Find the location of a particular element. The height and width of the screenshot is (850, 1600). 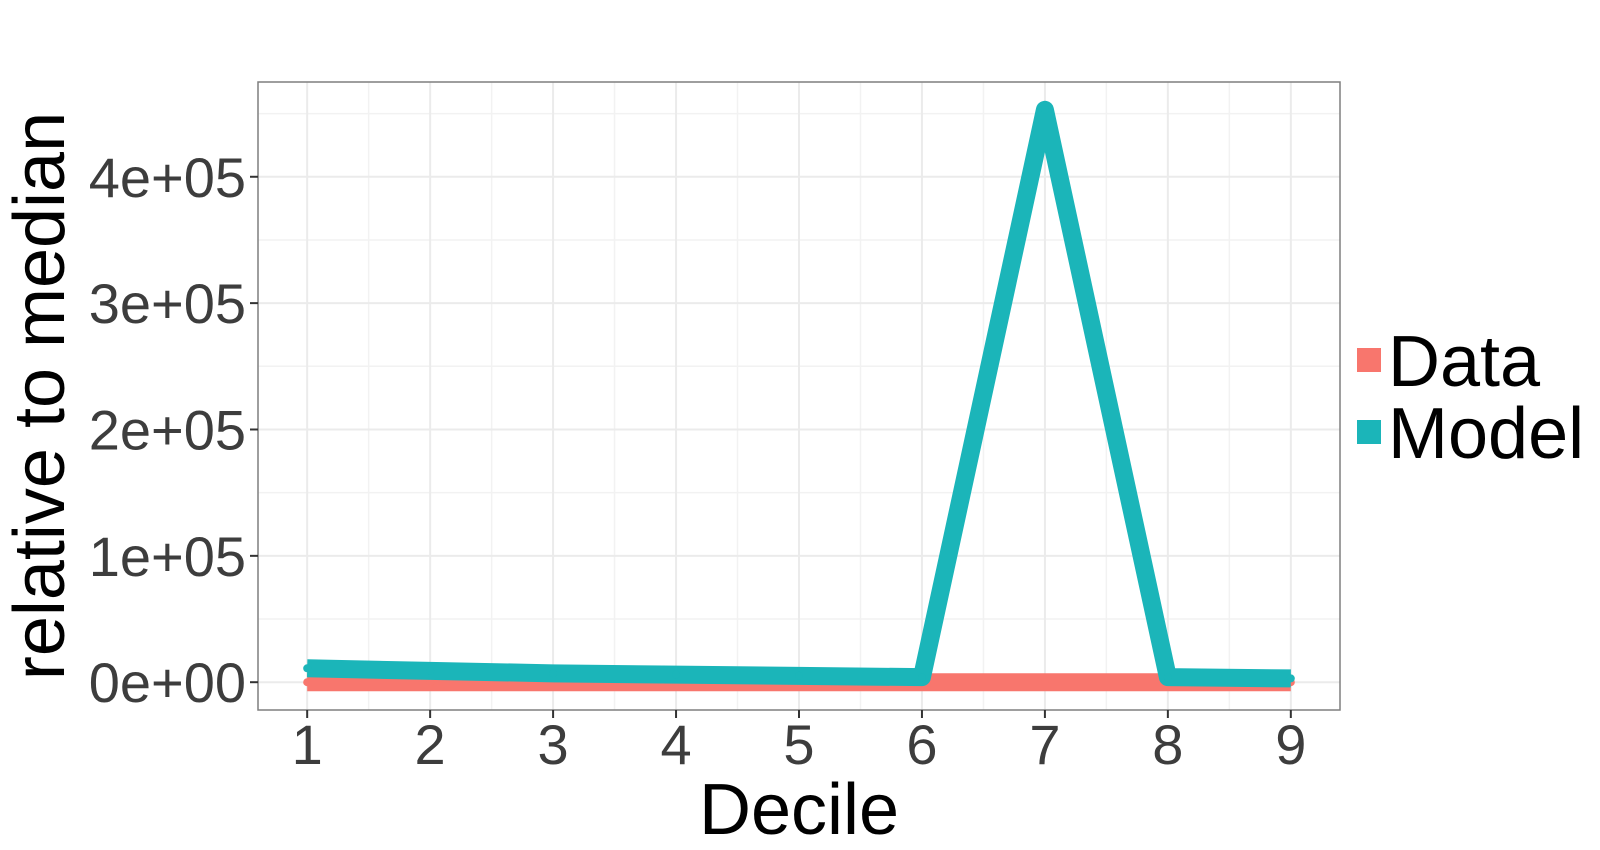

legend-label-model: Model is located at coordinates (1486, 434).